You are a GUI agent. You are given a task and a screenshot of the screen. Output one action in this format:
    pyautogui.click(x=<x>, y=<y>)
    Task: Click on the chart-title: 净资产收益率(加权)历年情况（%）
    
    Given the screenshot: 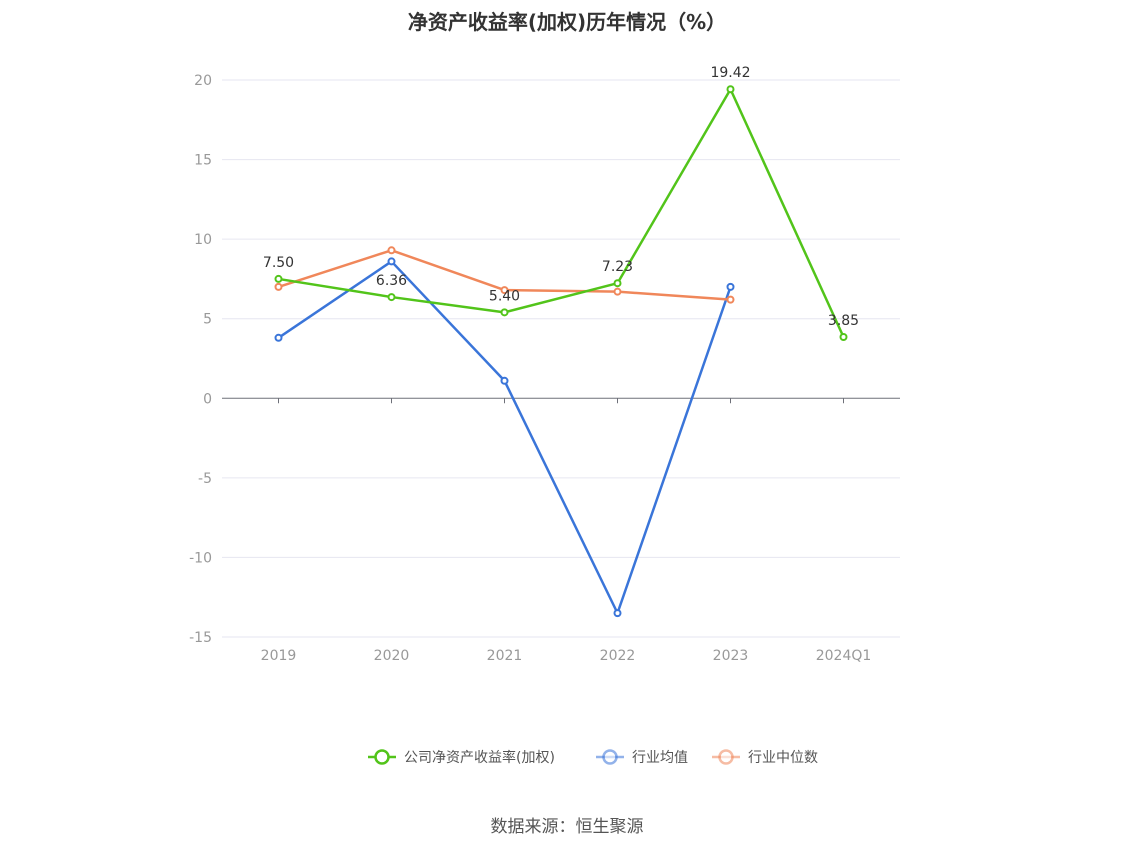 What is the action you would take?
    pyautogui.click(x=567, y=22)
    